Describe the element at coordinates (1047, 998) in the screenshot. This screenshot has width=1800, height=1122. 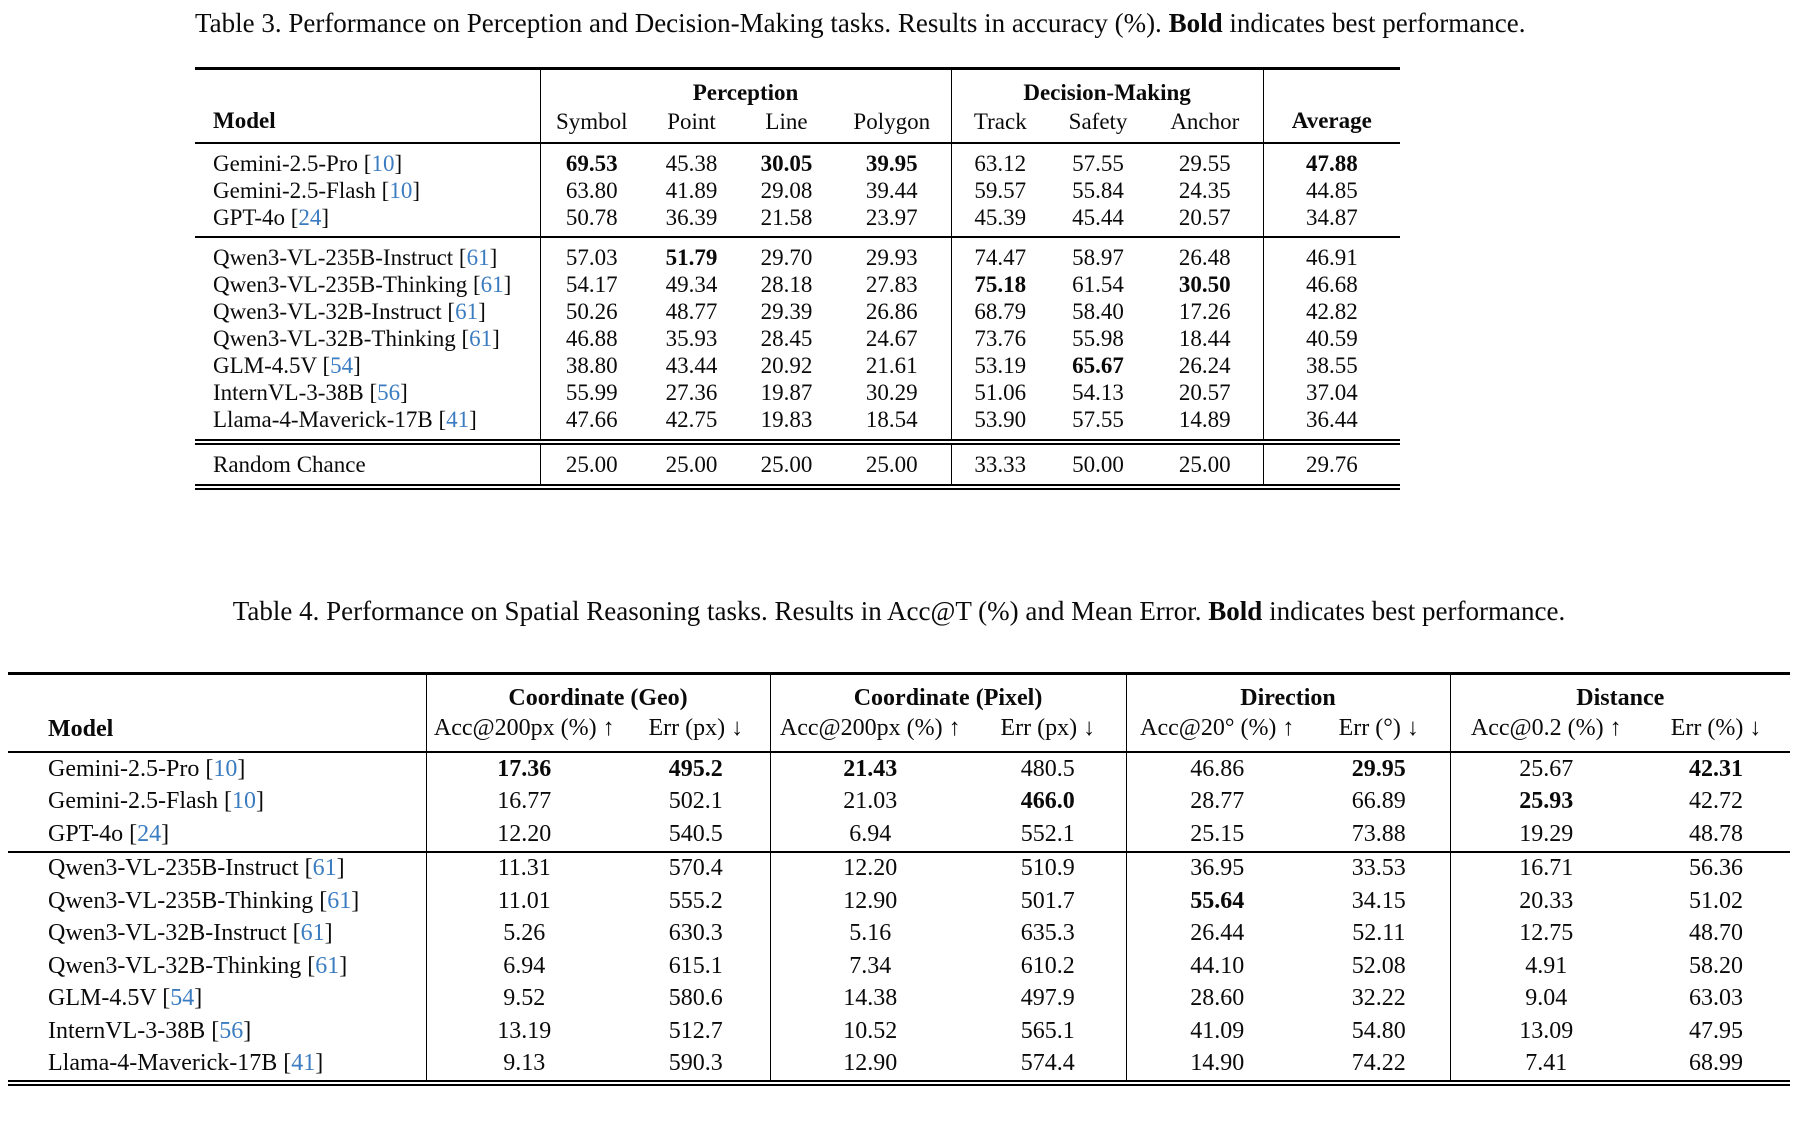
I see `value-cell: 497.9` at that location.